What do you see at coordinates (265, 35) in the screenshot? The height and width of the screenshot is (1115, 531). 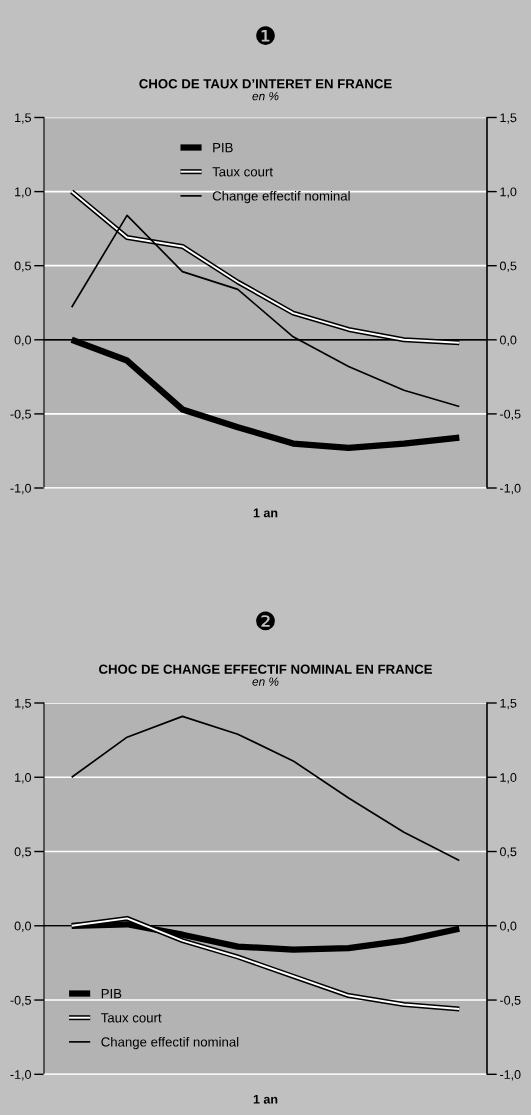 I see `text: ❶` at bounding box center [265, 35].